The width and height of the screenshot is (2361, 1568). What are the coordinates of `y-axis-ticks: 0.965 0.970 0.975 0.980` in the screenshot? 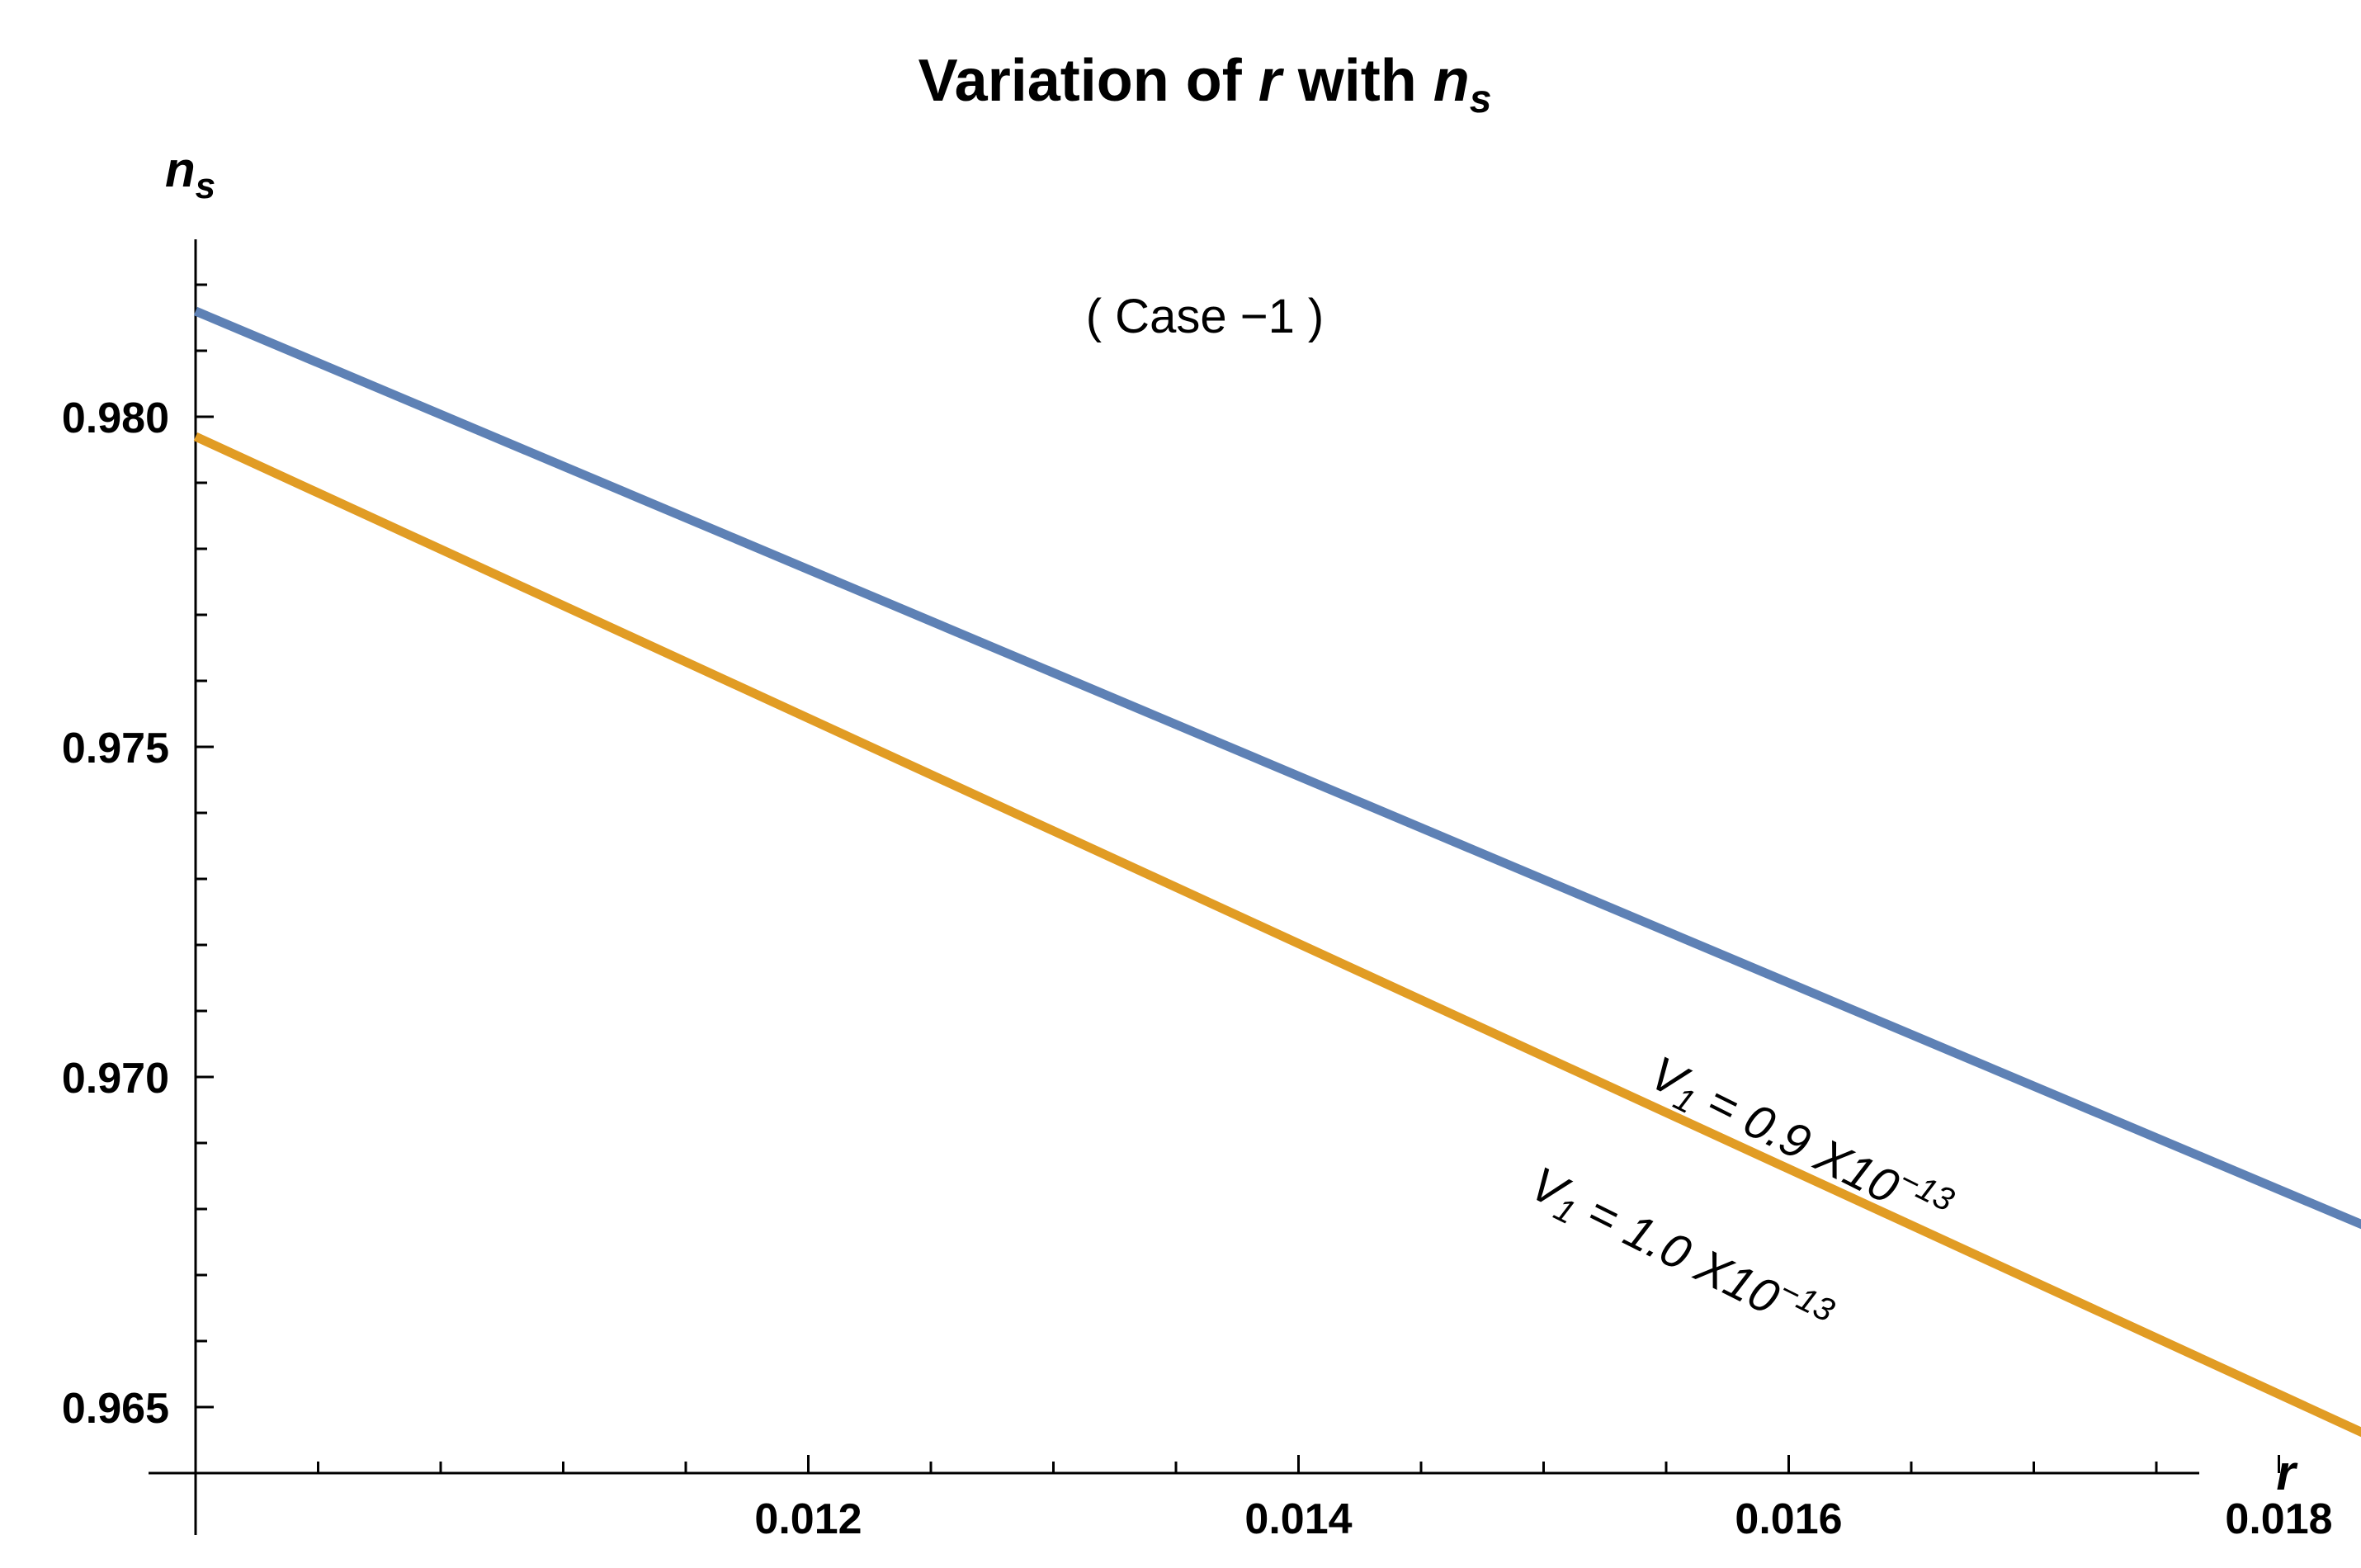 It's located at (138, 879).